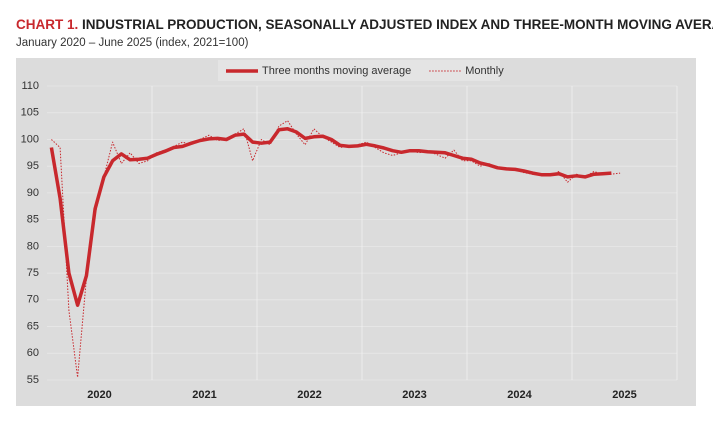  Describe the element at coordinates (30, 86) in the screenshot. I see `y-tick-label: 110` at that location.